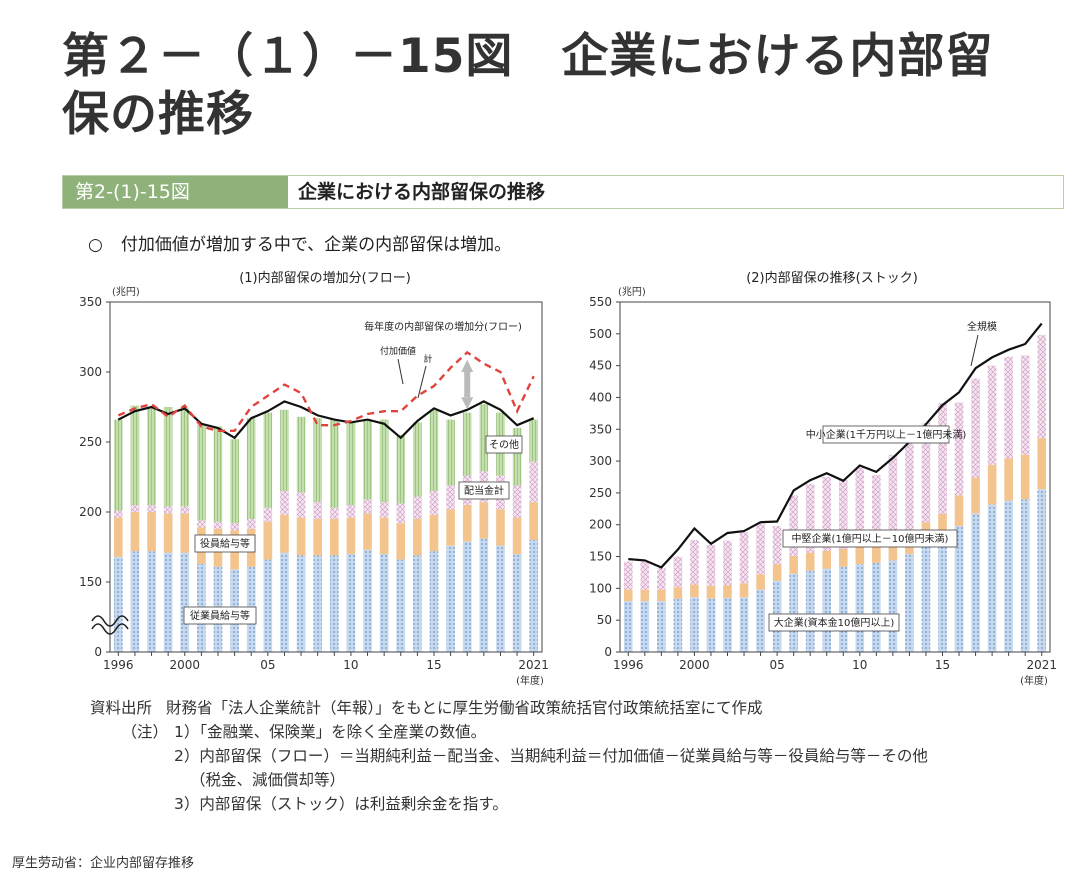 The image size is (1080, 882). I want to click on x-tick-label: 15, so click(942, 665).